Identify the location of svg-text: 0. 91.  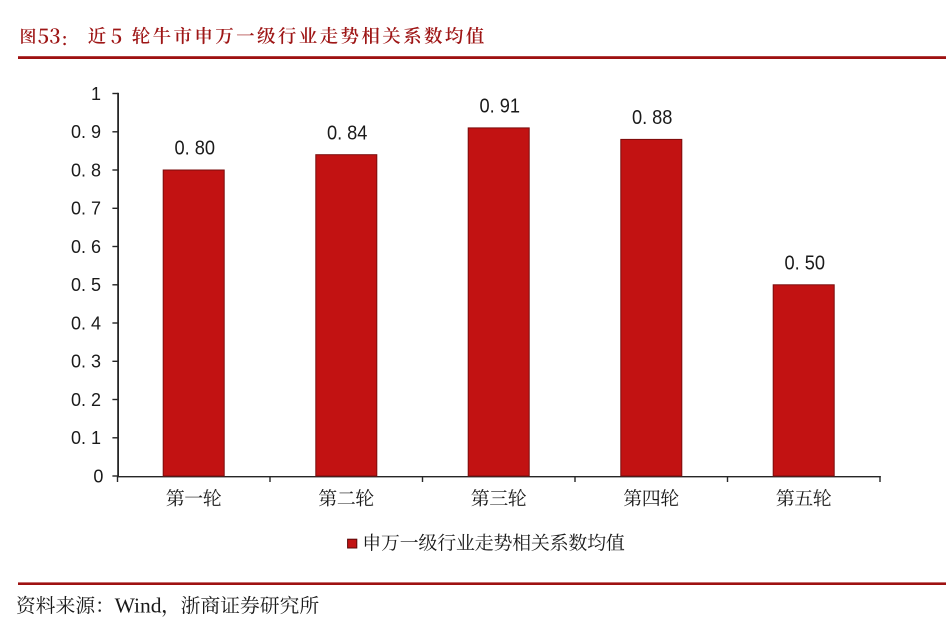
(500, 107).